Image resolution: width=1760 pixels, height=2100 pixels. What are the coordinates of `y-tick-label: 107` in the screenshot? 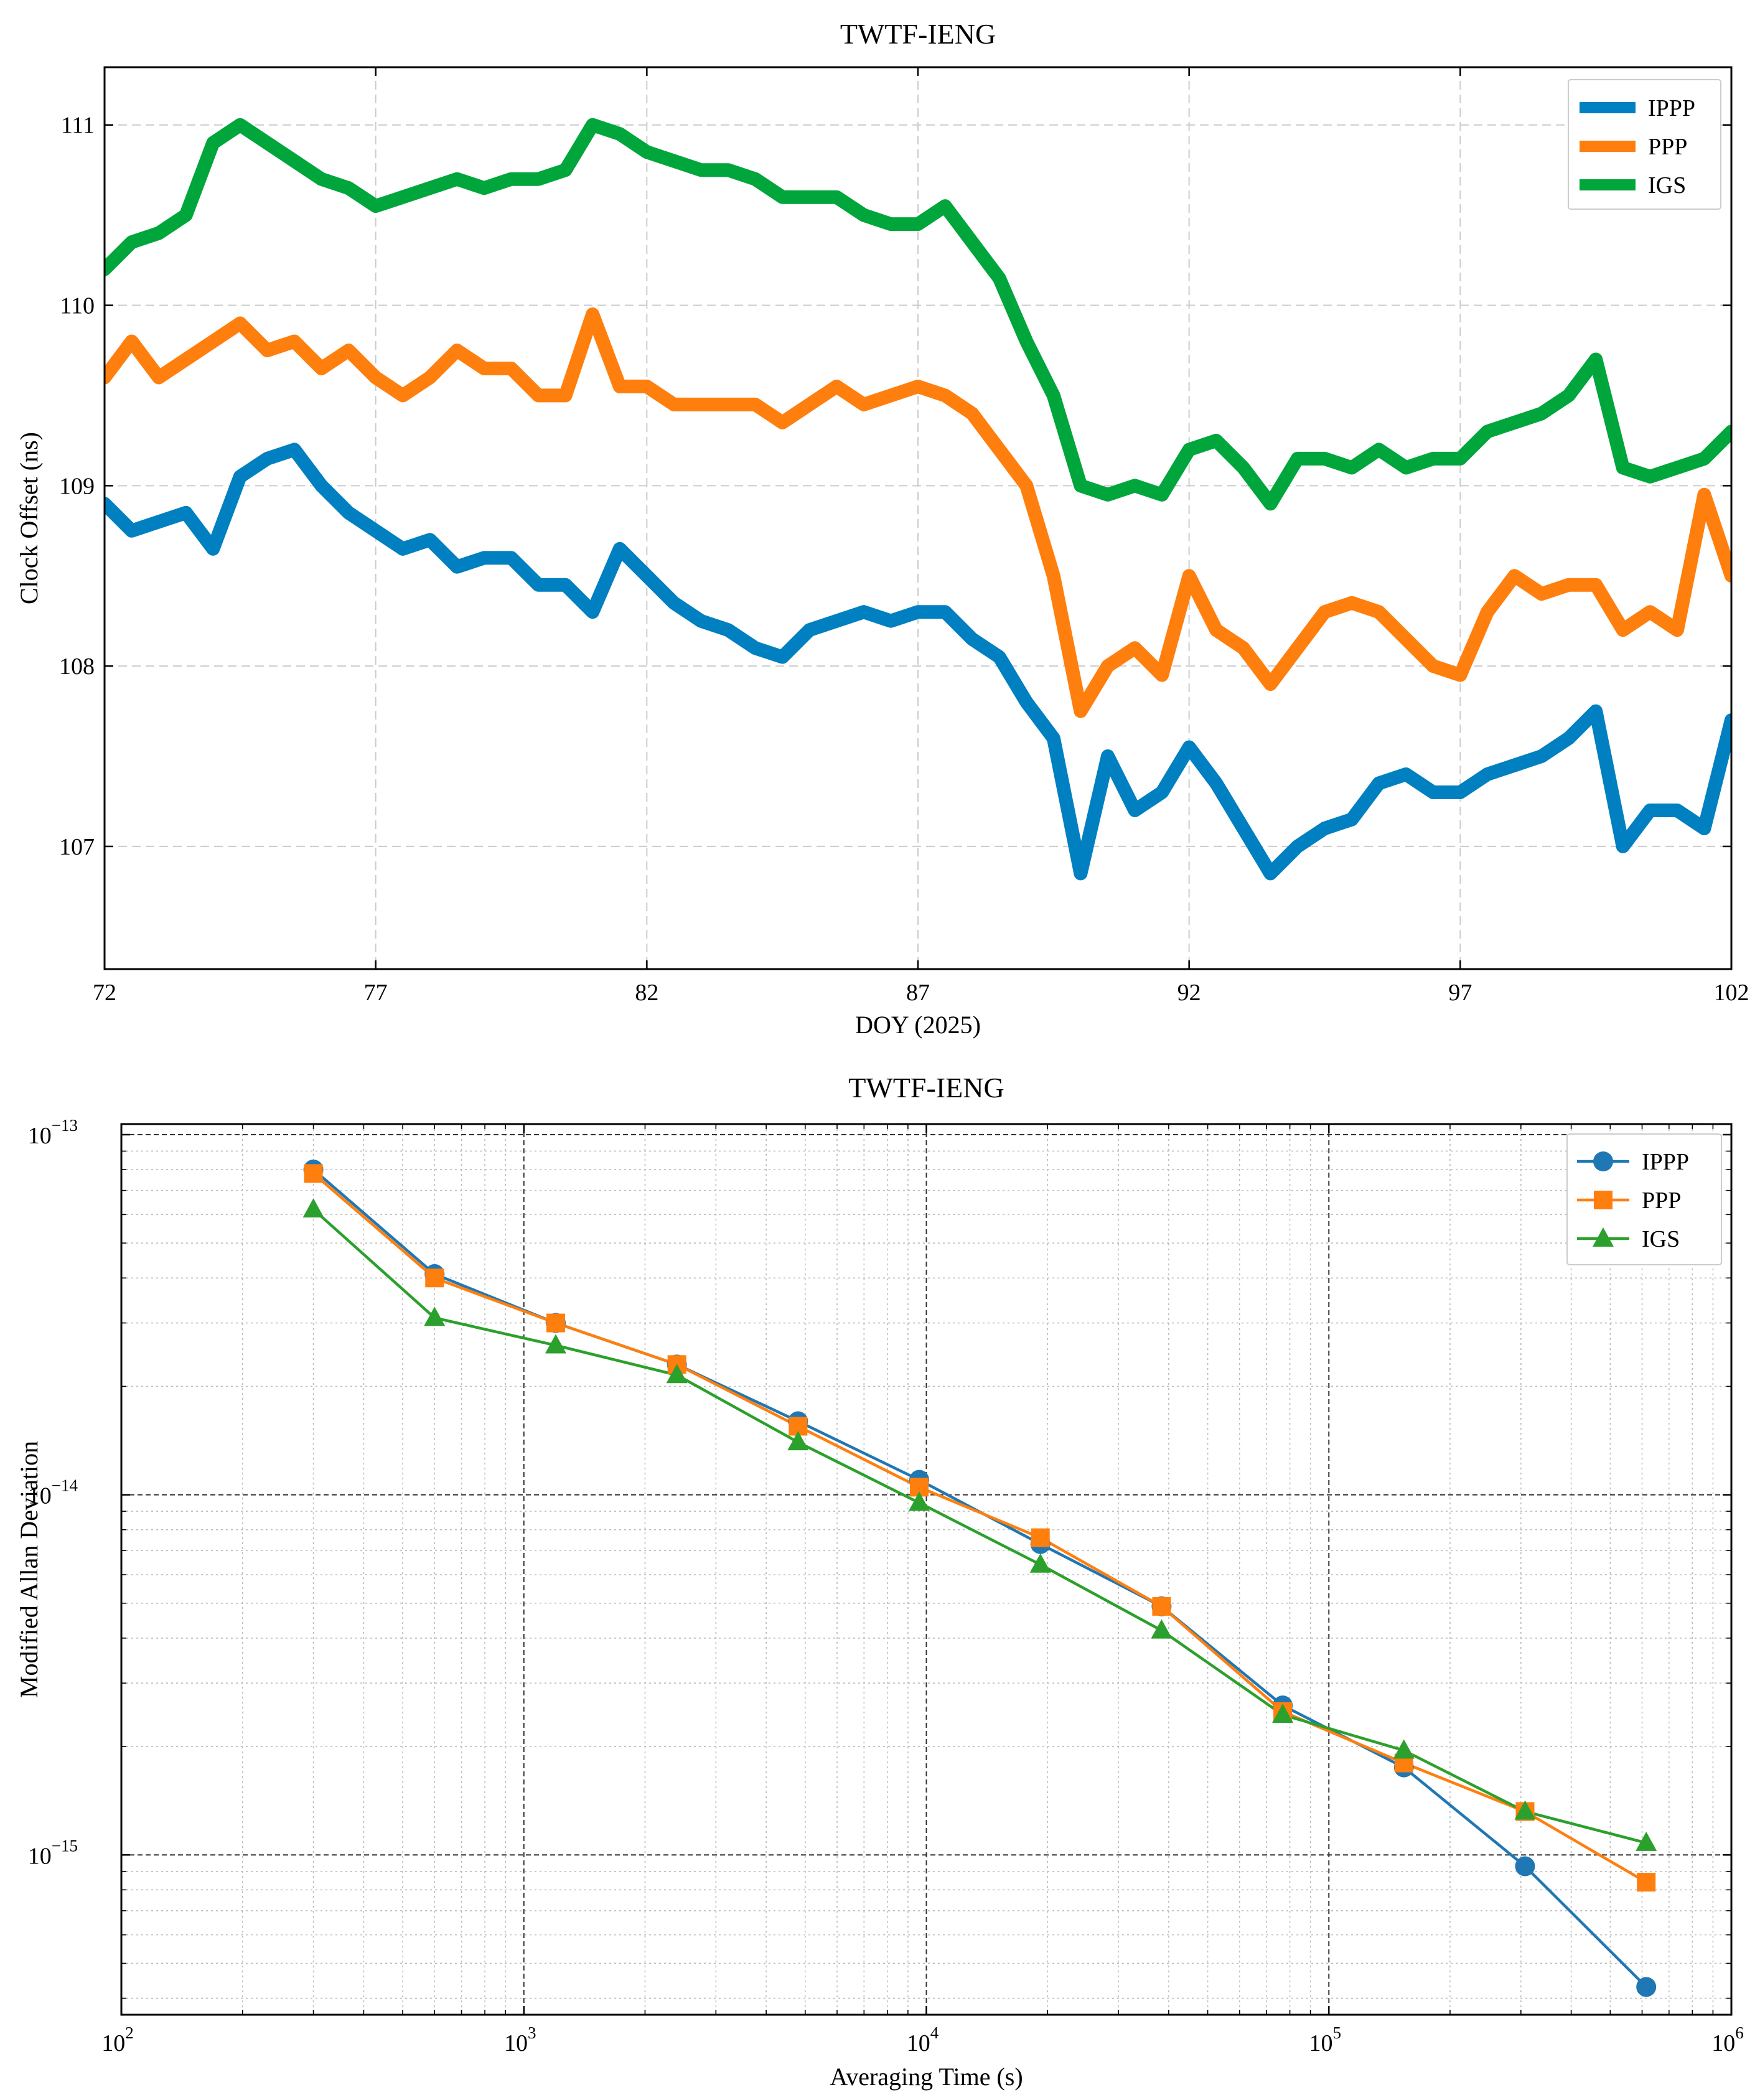 It's located at (77, 847).